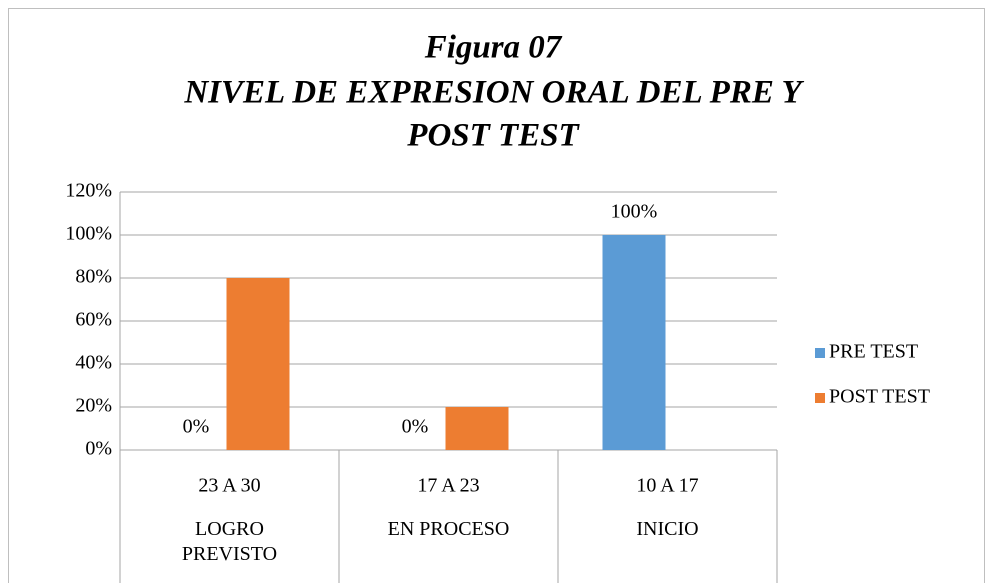 The height and width of the screenshot is (583, 987). I want to click on chart-title: NIVEL DE EXPRESION ORAL DEL PRE Y, so click(493, 93).